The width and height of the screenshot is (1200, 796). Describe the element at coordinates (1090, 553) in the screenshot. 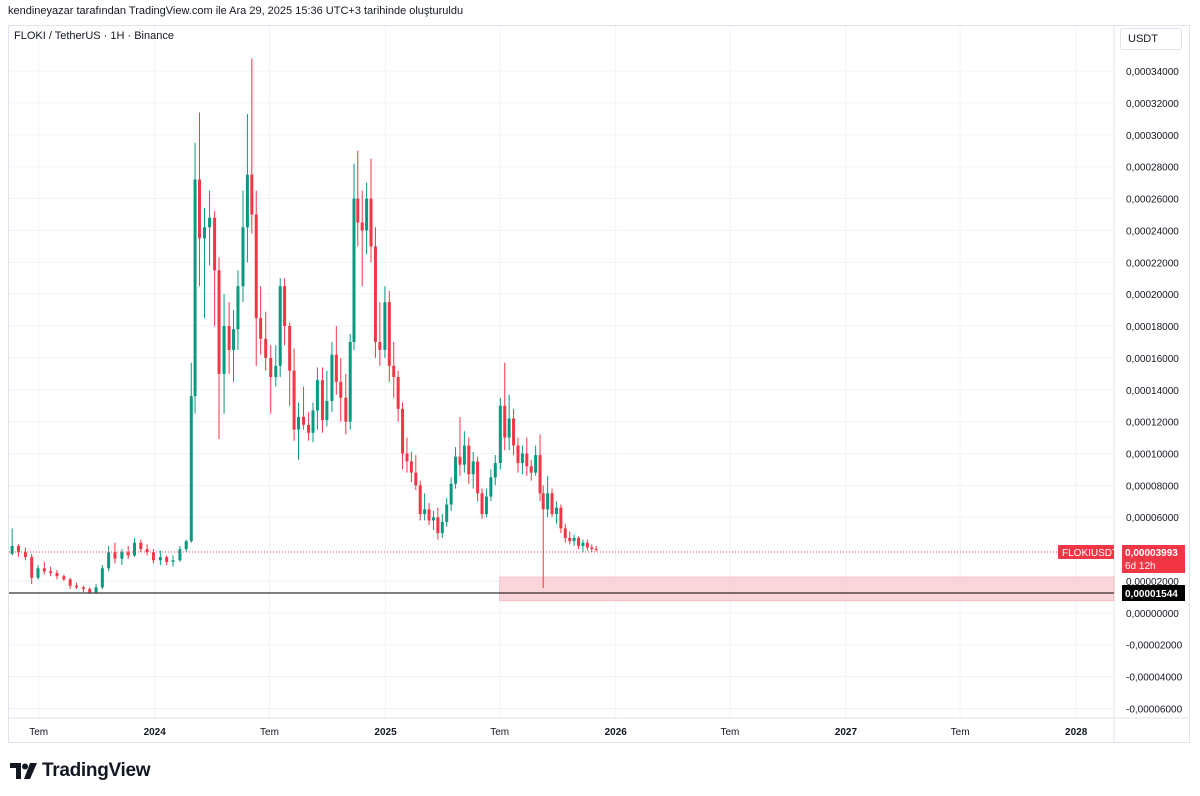

I see `symbol-tag-label: FLOKIUSDT` at that location.